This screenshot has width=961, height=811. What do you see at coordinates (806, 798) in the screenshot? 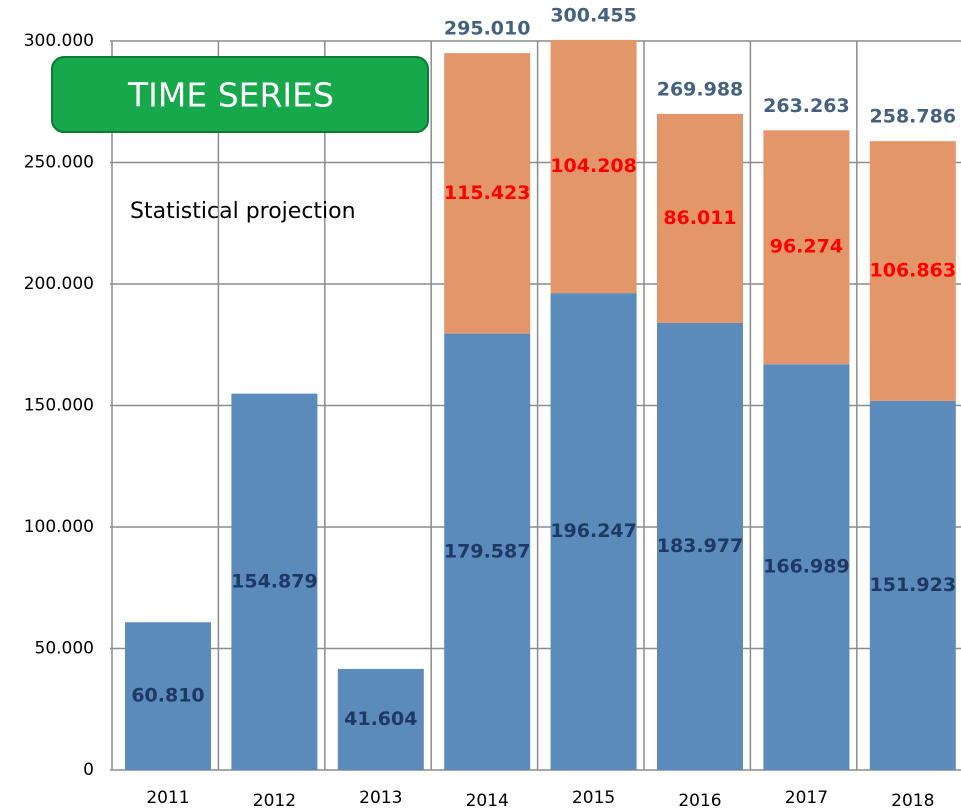
I see `x-tick-label: 2017` at bounding box center [806, 798].